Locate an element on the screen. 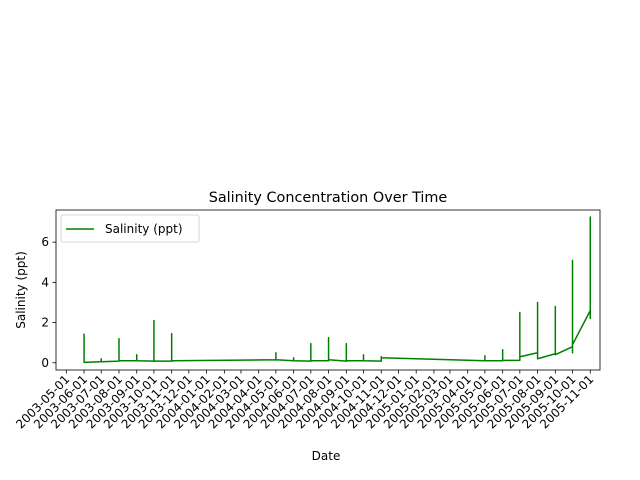  legend: Salinity (ppt) is located at coordinates (130, 228).